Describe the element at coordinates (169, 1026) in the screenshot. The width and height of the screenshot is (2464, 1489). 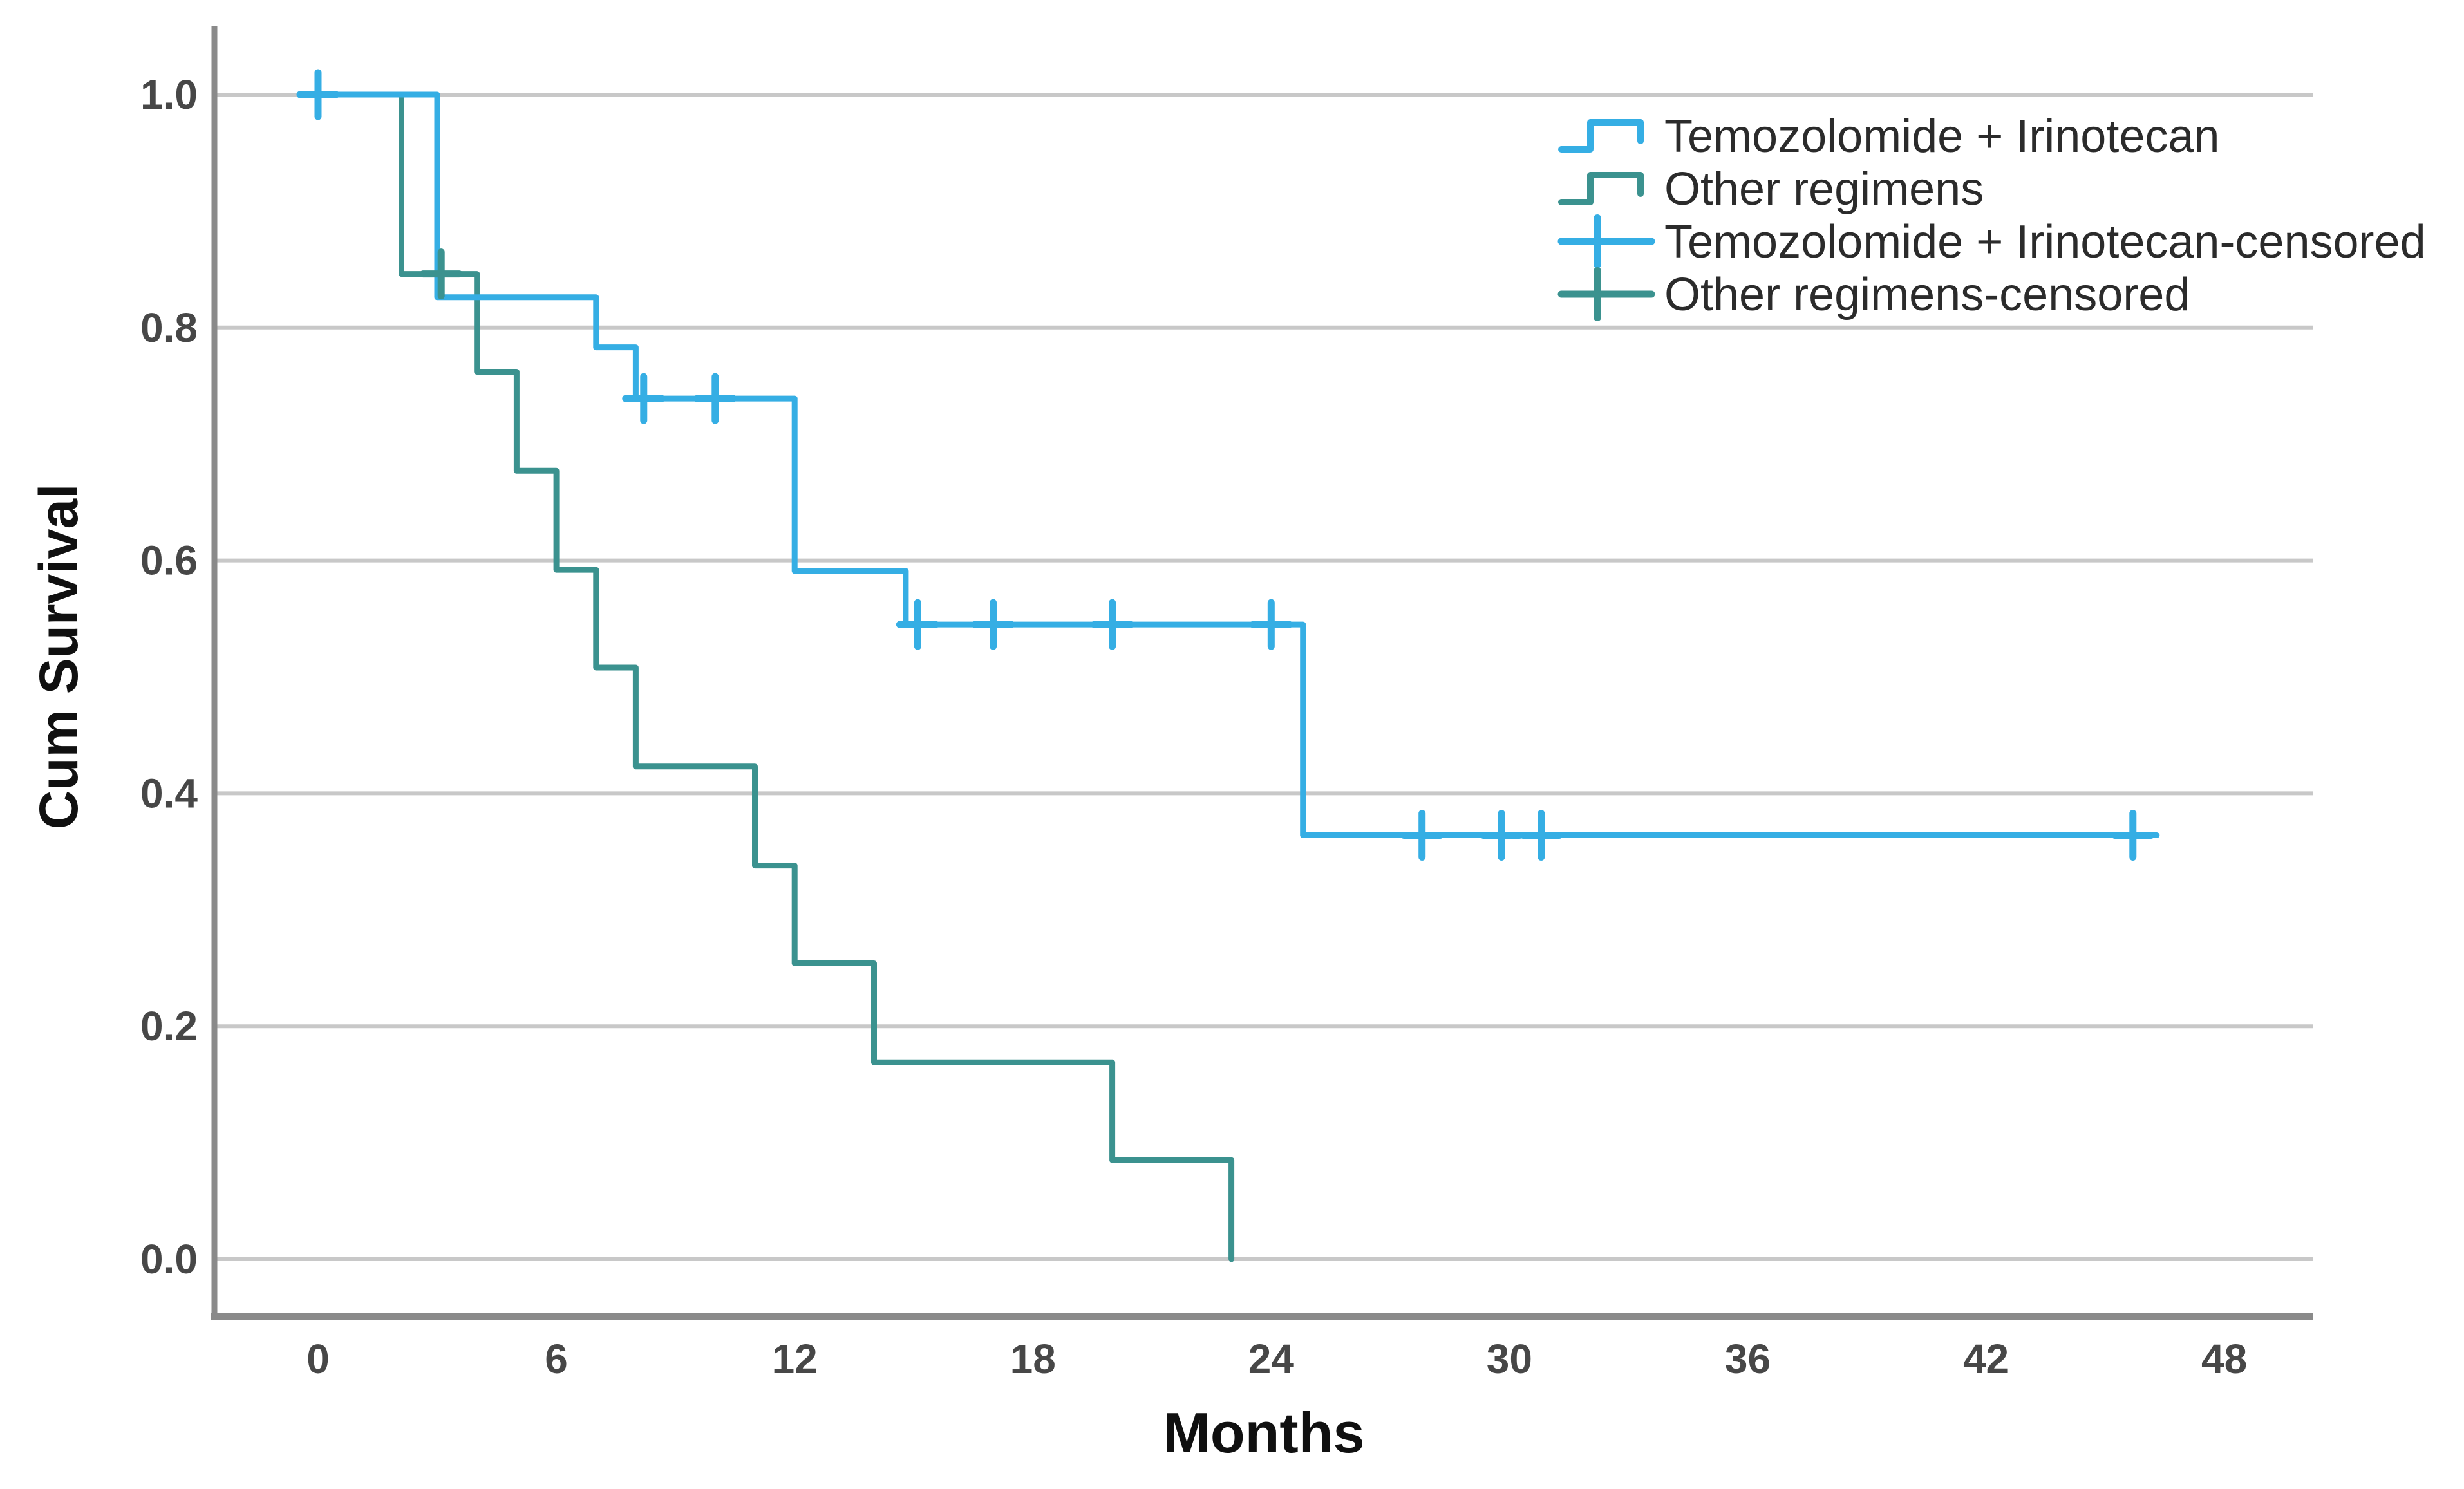
I see `y-tick-label: 0.2` at that location.